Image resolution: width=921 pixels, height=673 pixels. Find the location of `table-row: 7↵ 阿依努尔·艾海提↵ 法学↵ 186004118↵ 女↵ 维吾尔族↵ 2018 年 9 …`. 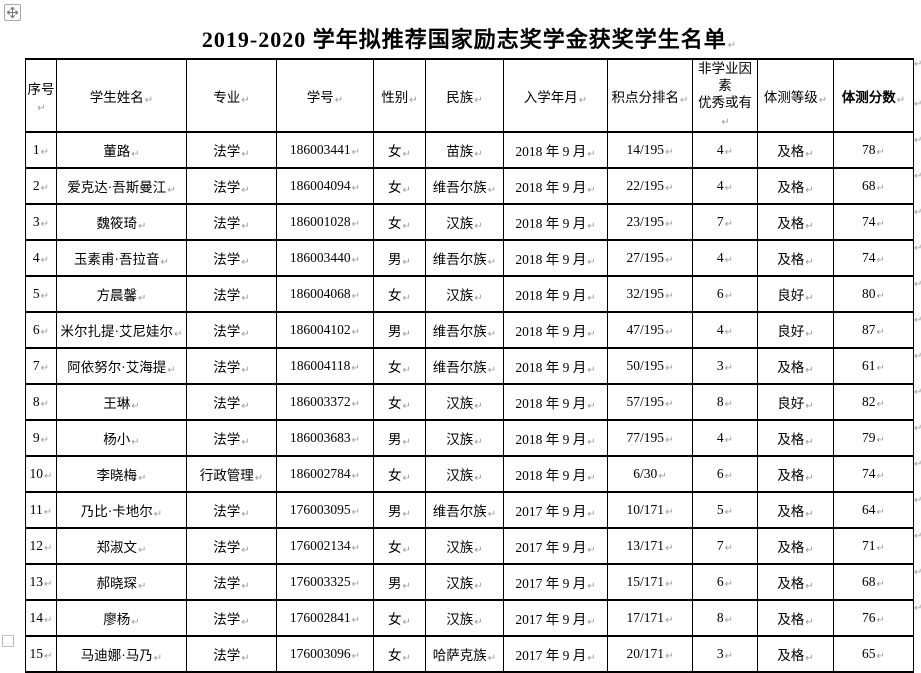

table-row: 7↵ 阿依努尔·艾海提↵ 法学↵ 186004118↵ 女↵ 维吾尔族↵ 2018 年 9 … is located at coordinates (469, 366).